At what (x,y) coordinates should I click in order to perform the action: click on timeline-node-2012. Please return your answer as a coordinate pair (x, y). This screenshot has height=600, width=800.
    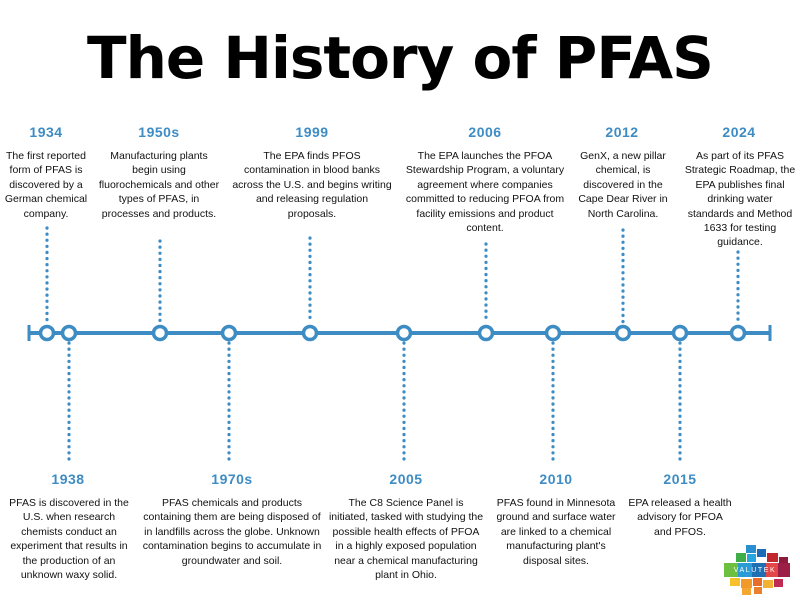
    Looking at the image, I should click on (623, 333).